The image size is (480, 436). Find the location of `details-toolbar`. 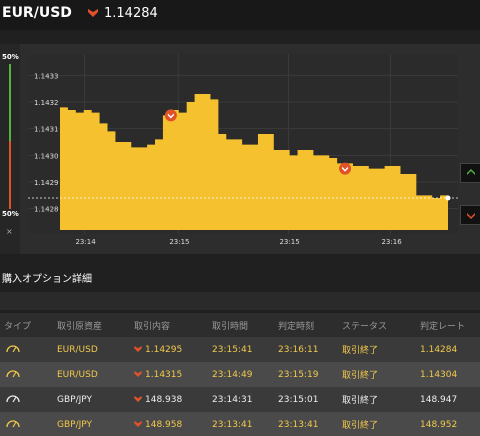

details-toolbar is located at coordinates (240, 301).